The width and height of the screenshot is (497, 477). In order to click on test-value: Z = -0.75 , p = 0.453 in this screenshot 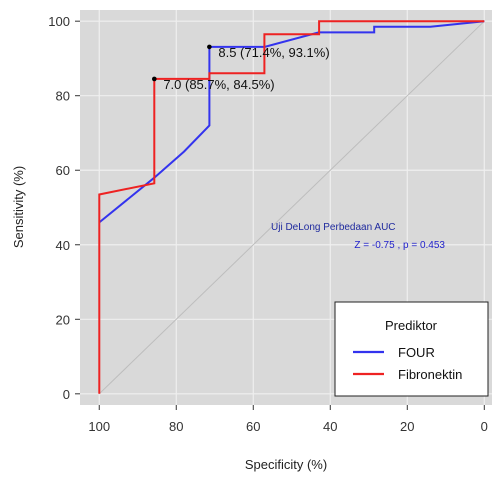, I will do `click(399, 245)`.